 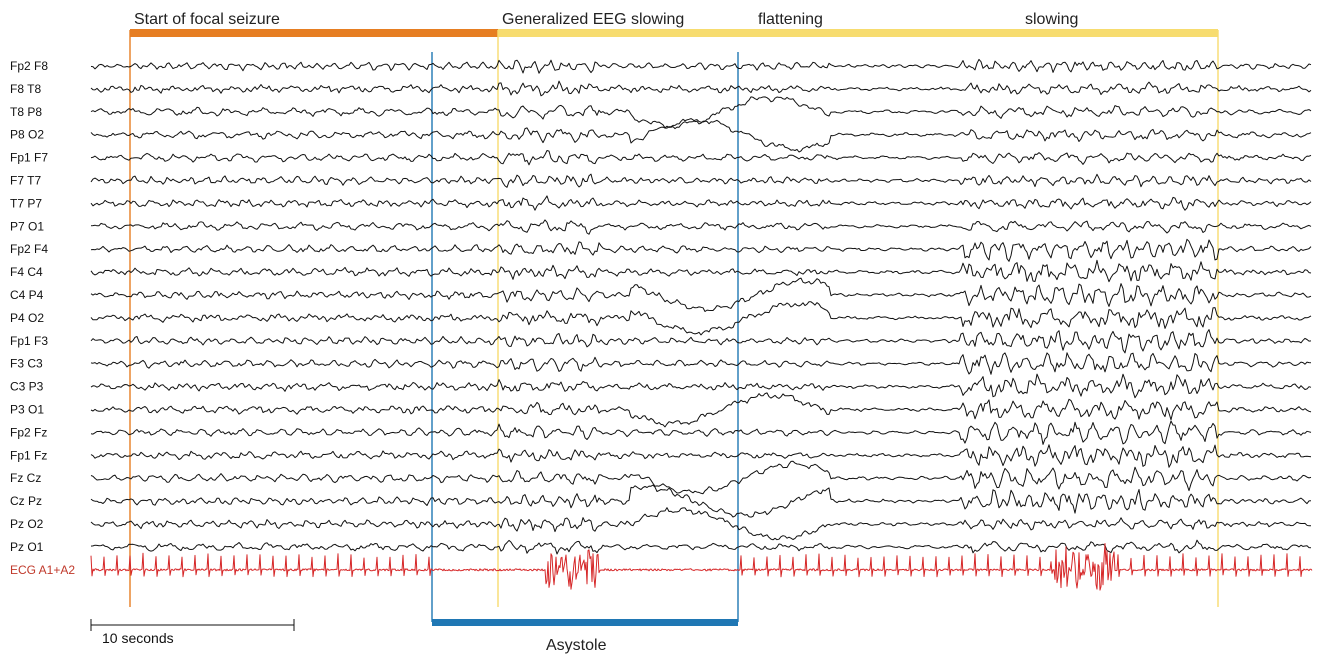 What do you see at coordinates (25, 89) in the screenshot?
I see `channel-label: F8 T8` at bounding box center [25, 89].